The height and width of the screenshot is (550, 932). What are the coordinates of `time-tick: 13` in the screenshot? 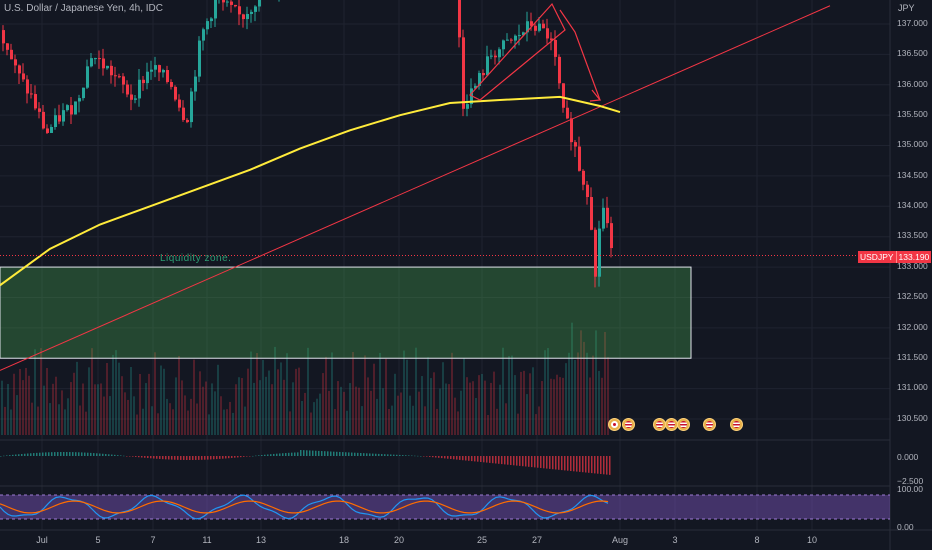 It's located at (261, 540).